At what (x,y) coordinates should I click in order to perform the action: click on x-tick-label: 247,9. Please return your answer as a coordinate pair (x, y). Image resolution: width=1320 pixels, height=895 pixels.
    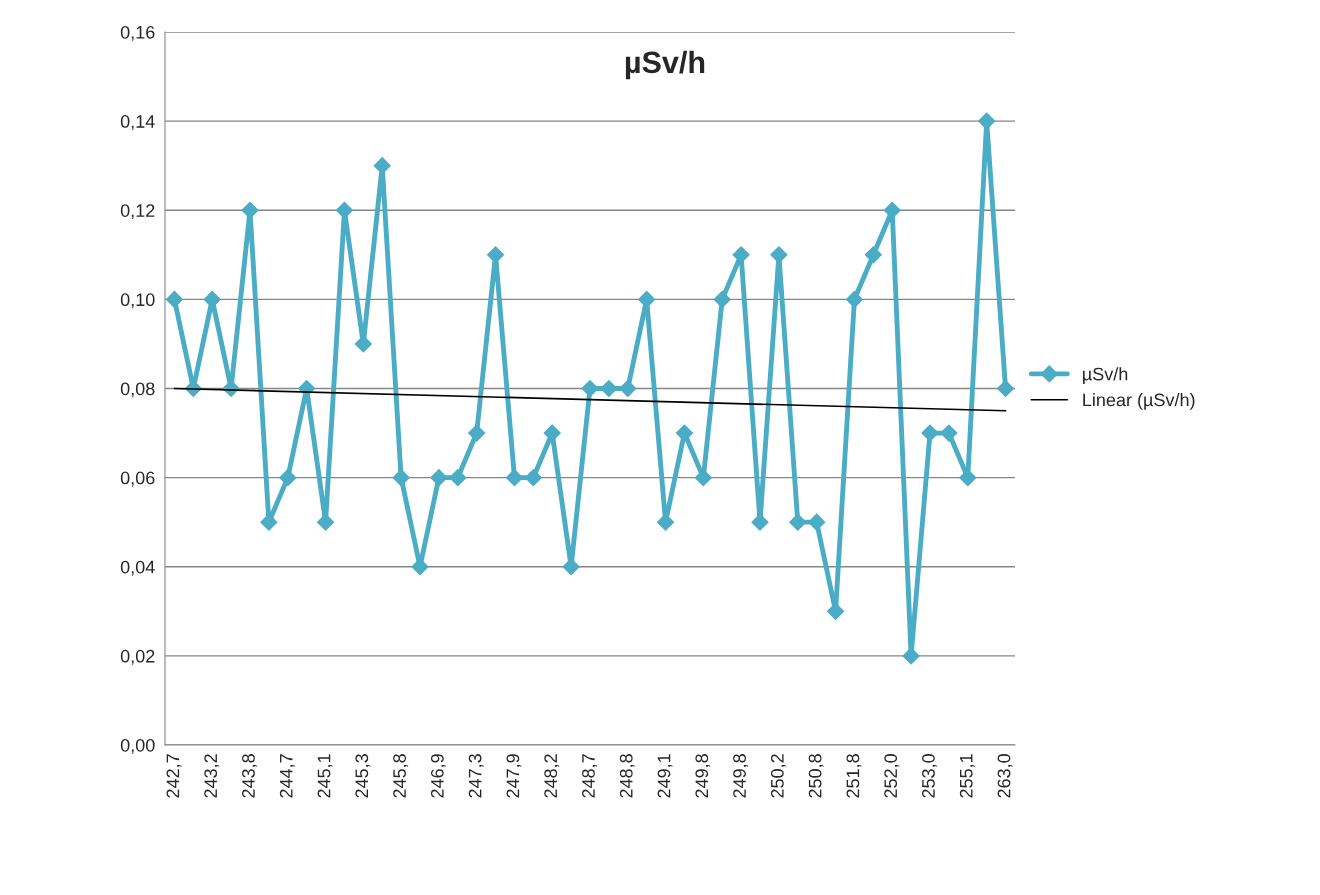
    Looking at the image, I should click on (514, 776).